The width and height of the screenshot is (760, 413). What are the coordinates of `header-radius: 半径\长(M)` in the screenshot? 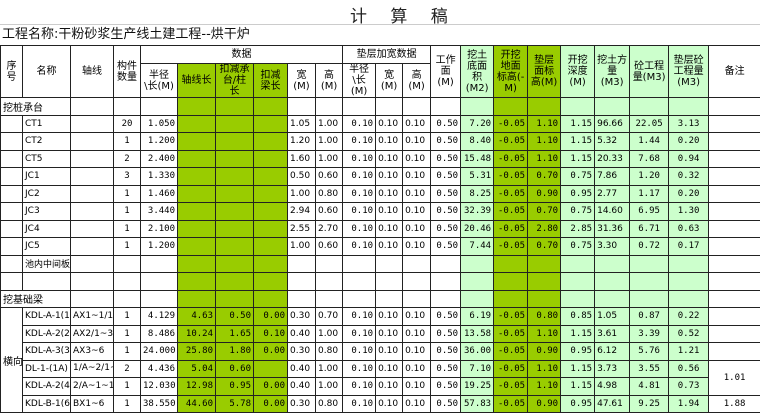 It's located at (159, 81).